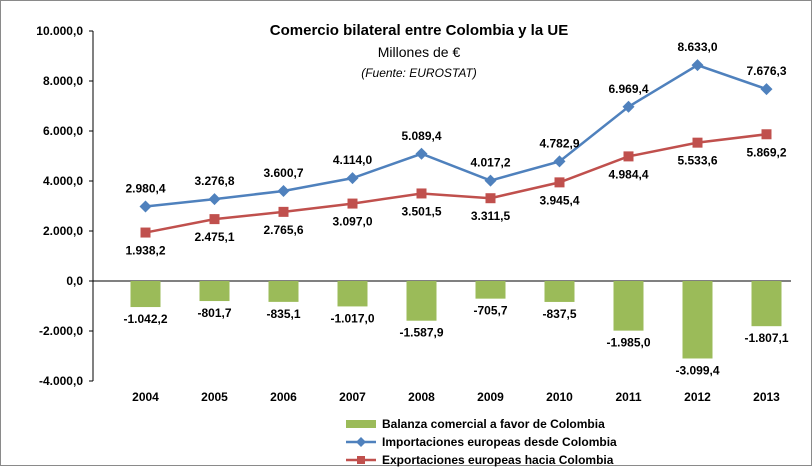 This screenshot has width=812, height=467. What do you see at coordinates (766, 71) in the screenshot?
I see `imports-data-label: 7.676,3` at bounding box center [766, 71].